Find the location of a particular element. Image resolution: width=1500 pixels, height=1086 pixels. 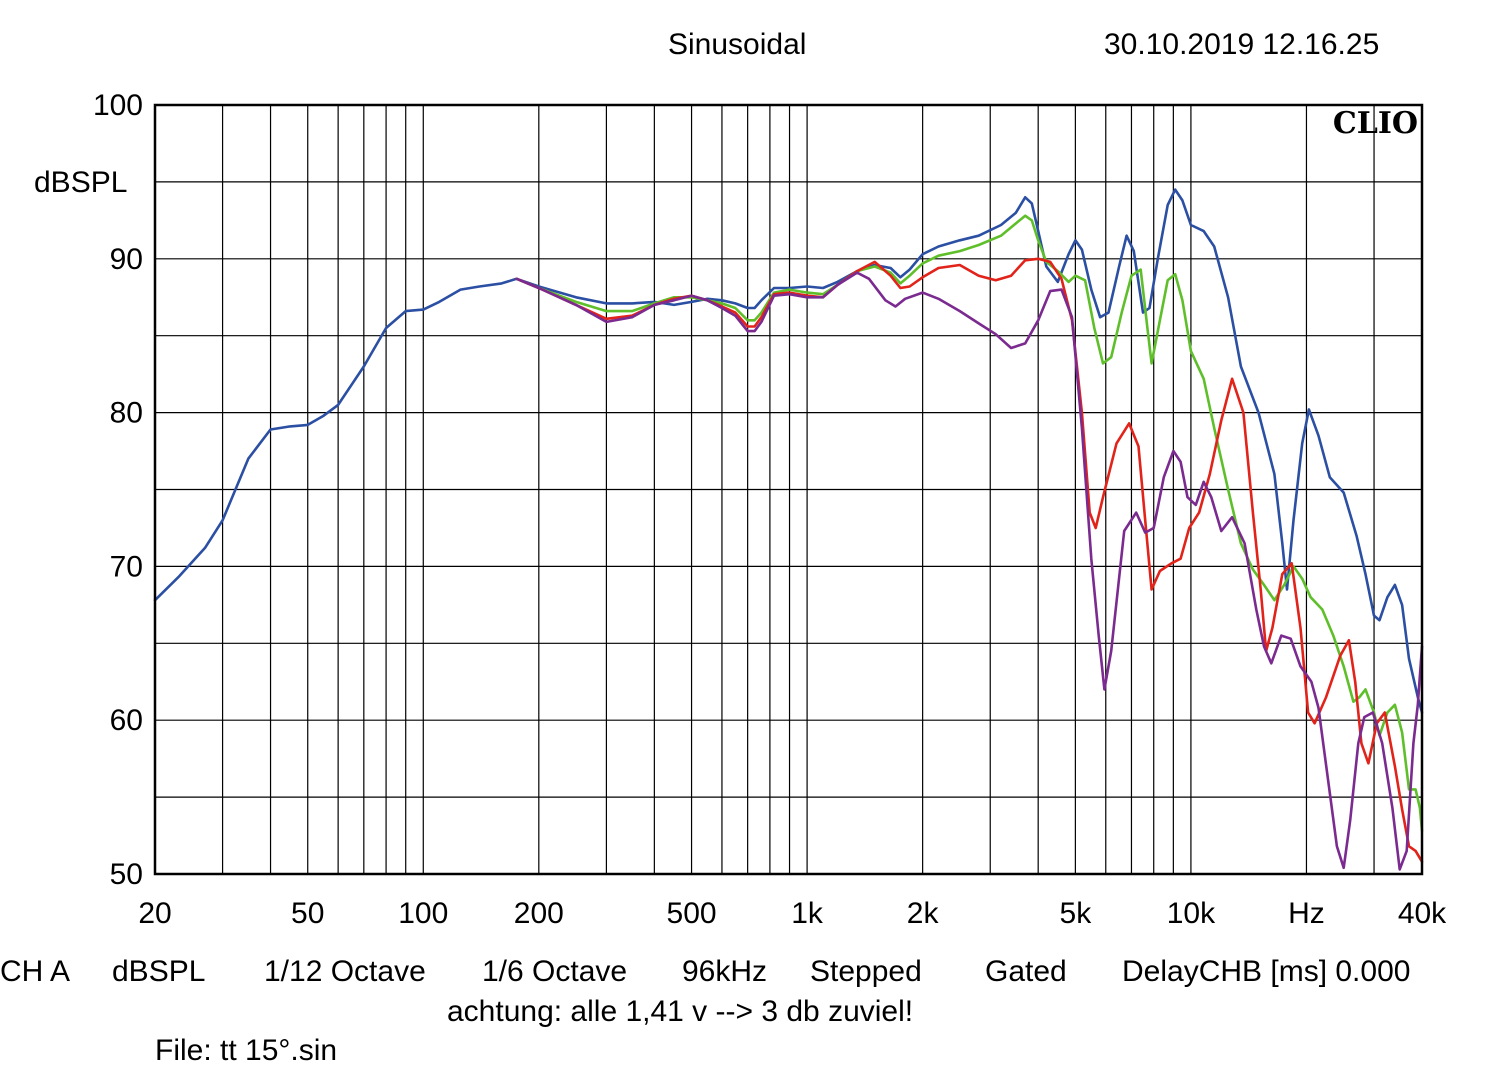

x-tick-label: 20 is located at coordinates (154, 913).